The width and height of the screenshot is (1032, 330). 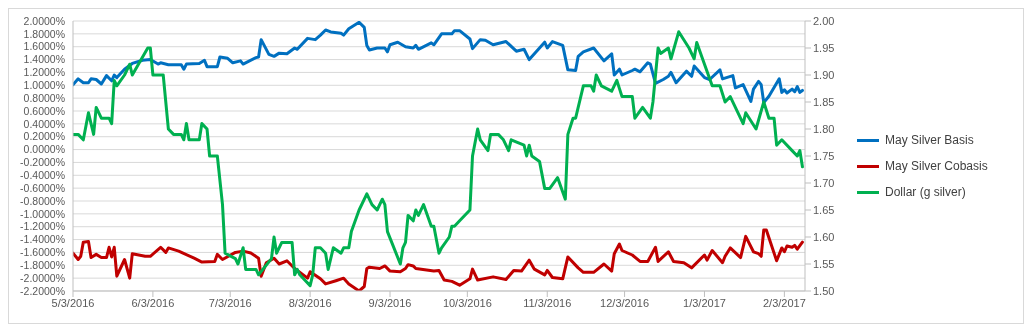 I want to click on y-tick-label: 0.6000%, so click(x=44, y=110).